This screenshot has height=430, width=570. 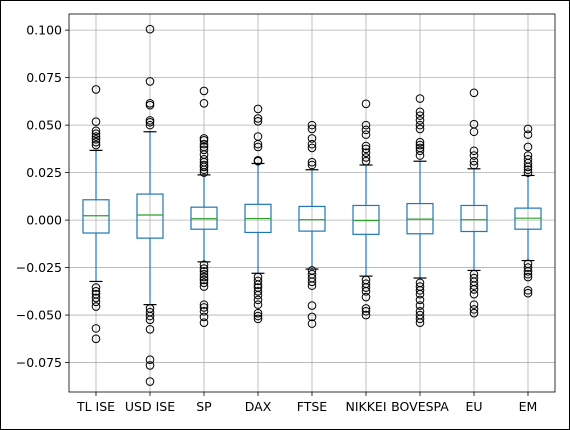 What do you see at coordinates (44, 220) in the screenshot?
I see `y-tick-label: 0.000` at bounding box center [44, 220].